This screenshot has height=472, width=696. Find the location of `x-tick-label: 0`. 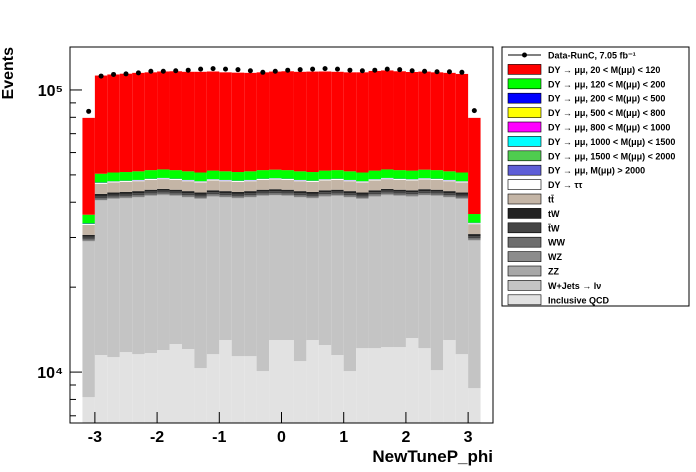

x-tick-label: 0 is located at coordinates (281, 437).